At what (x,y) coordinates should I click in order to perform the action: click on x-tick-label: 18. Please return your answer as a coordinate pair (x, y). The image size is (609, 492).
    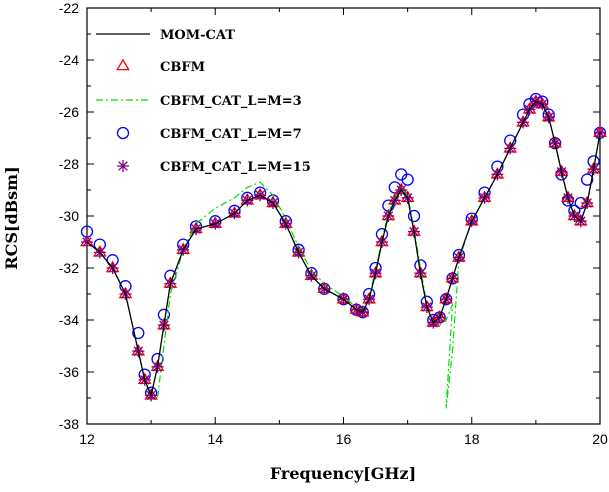
    Looking at the image, I should click on (472, 439).